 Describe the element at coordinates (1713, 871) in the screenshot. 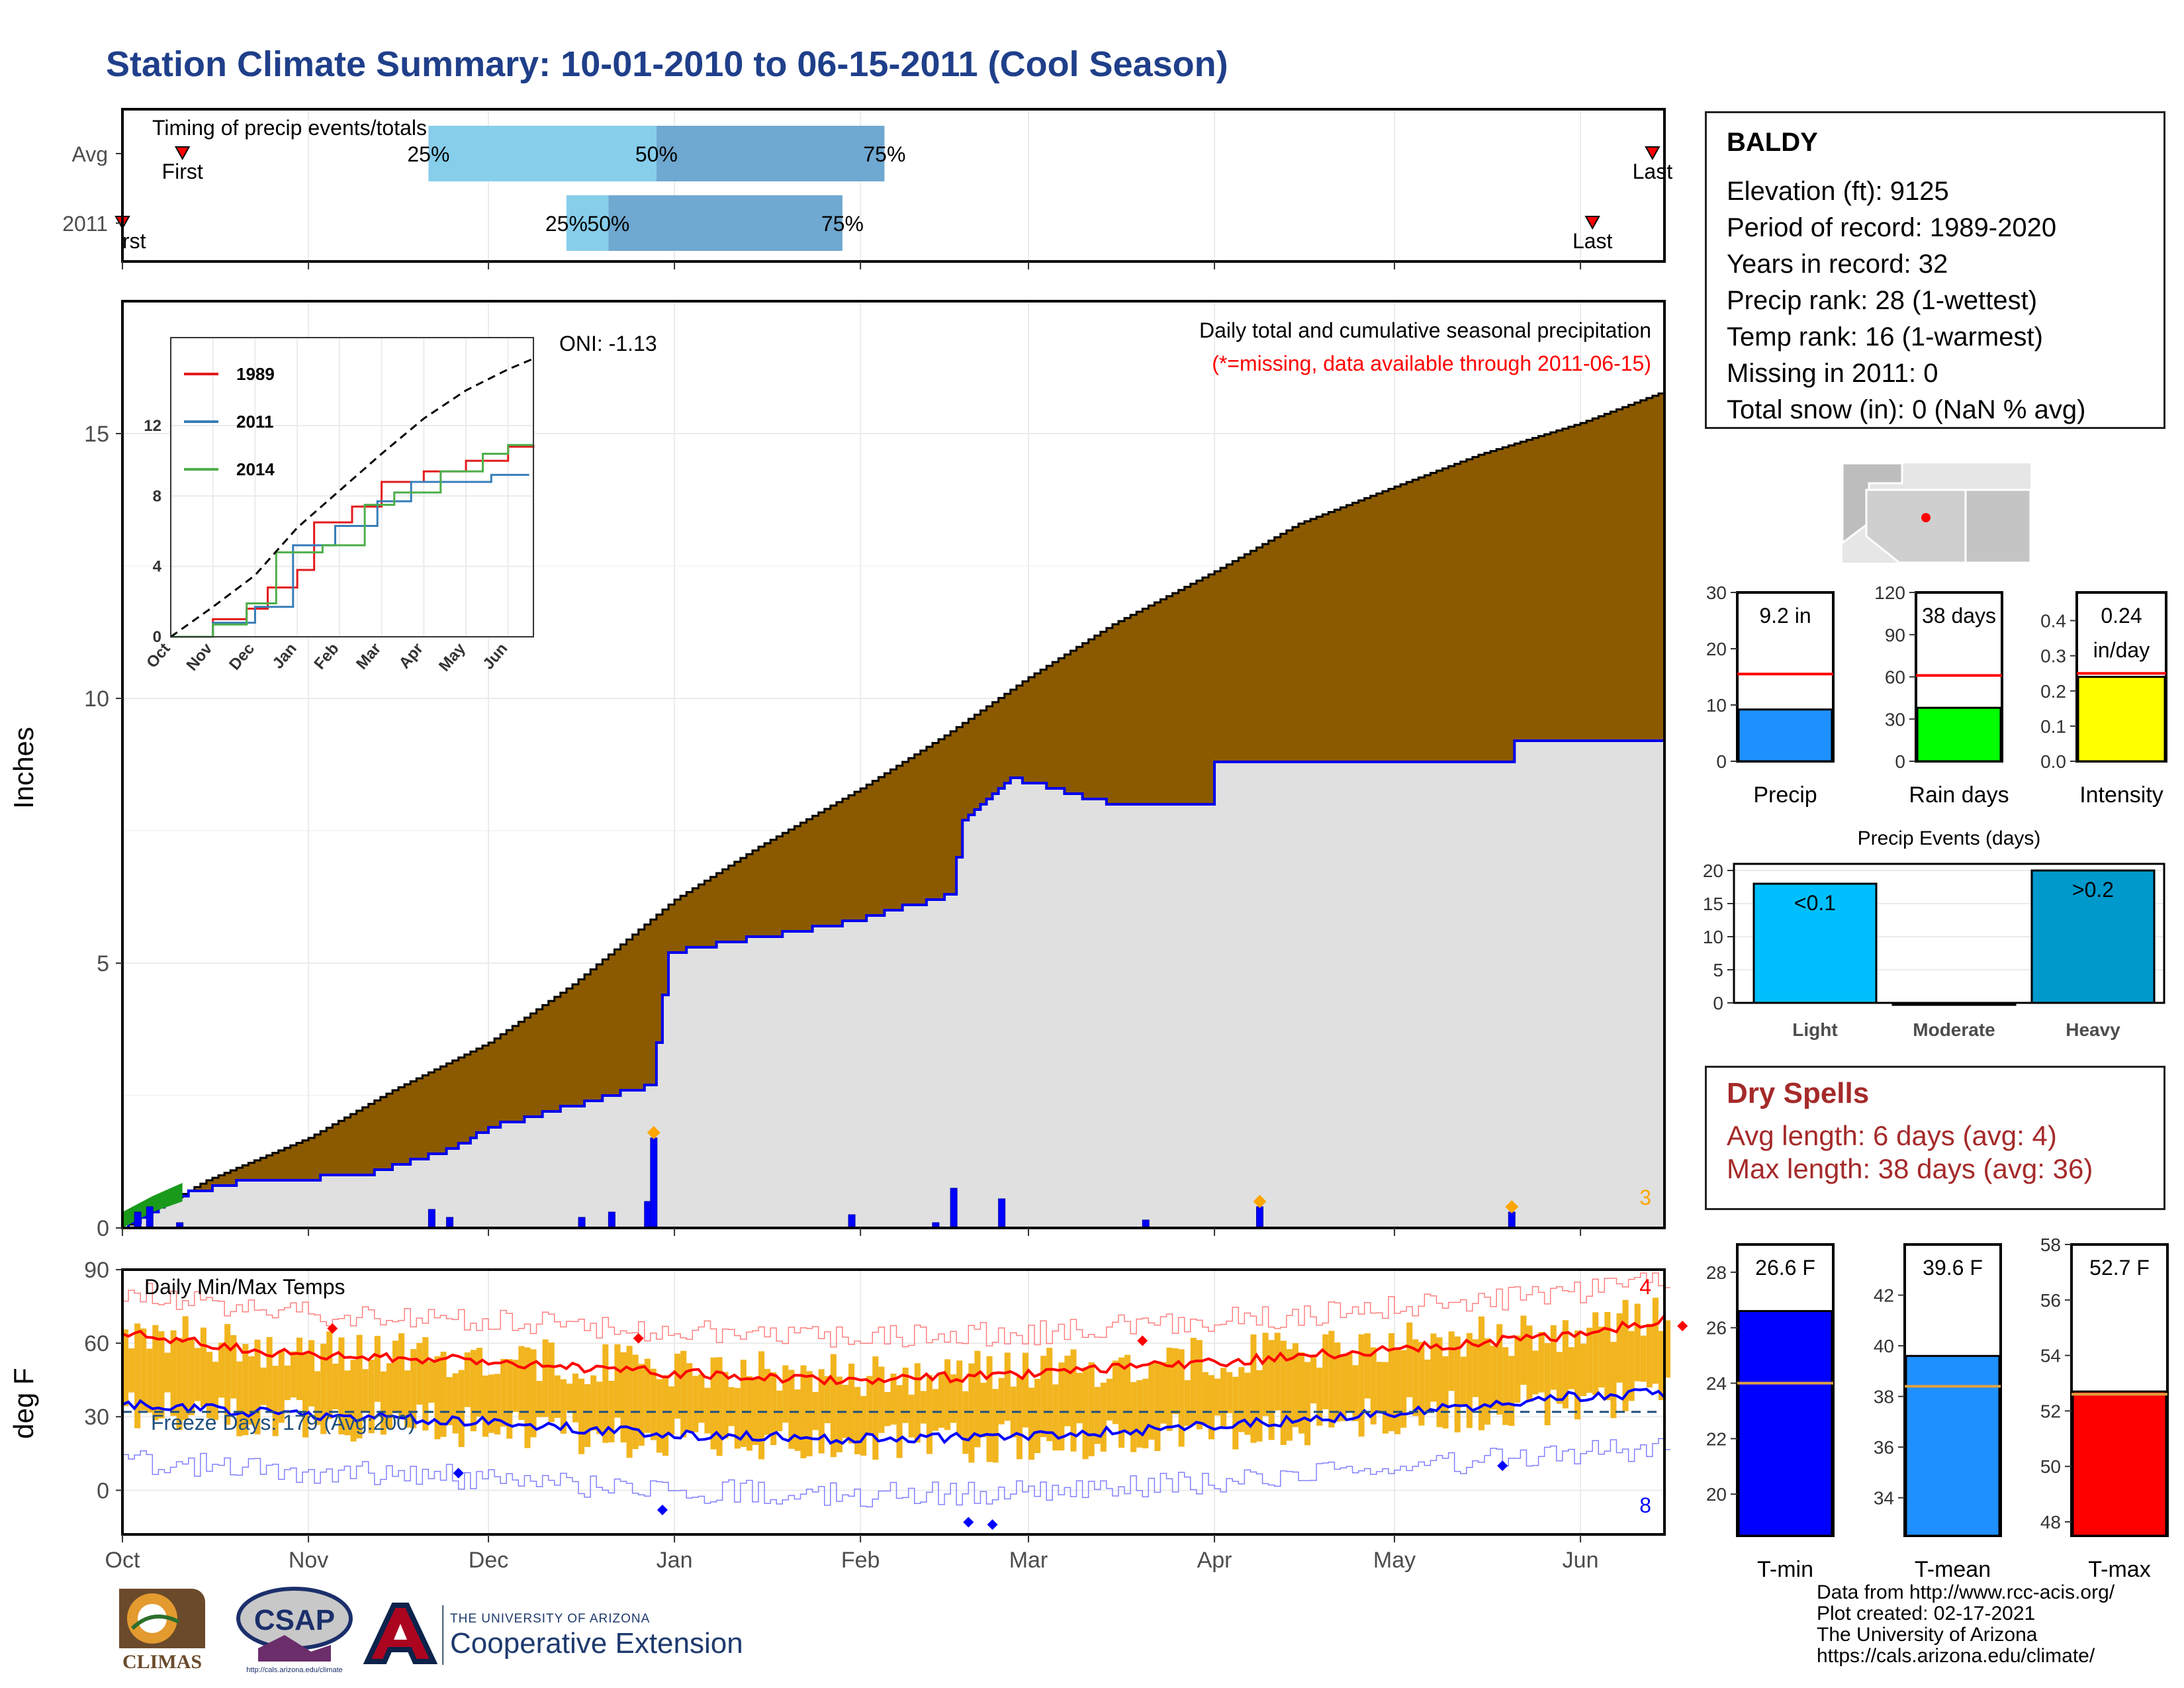

I see `events-y-tick-label: 20` at that location.